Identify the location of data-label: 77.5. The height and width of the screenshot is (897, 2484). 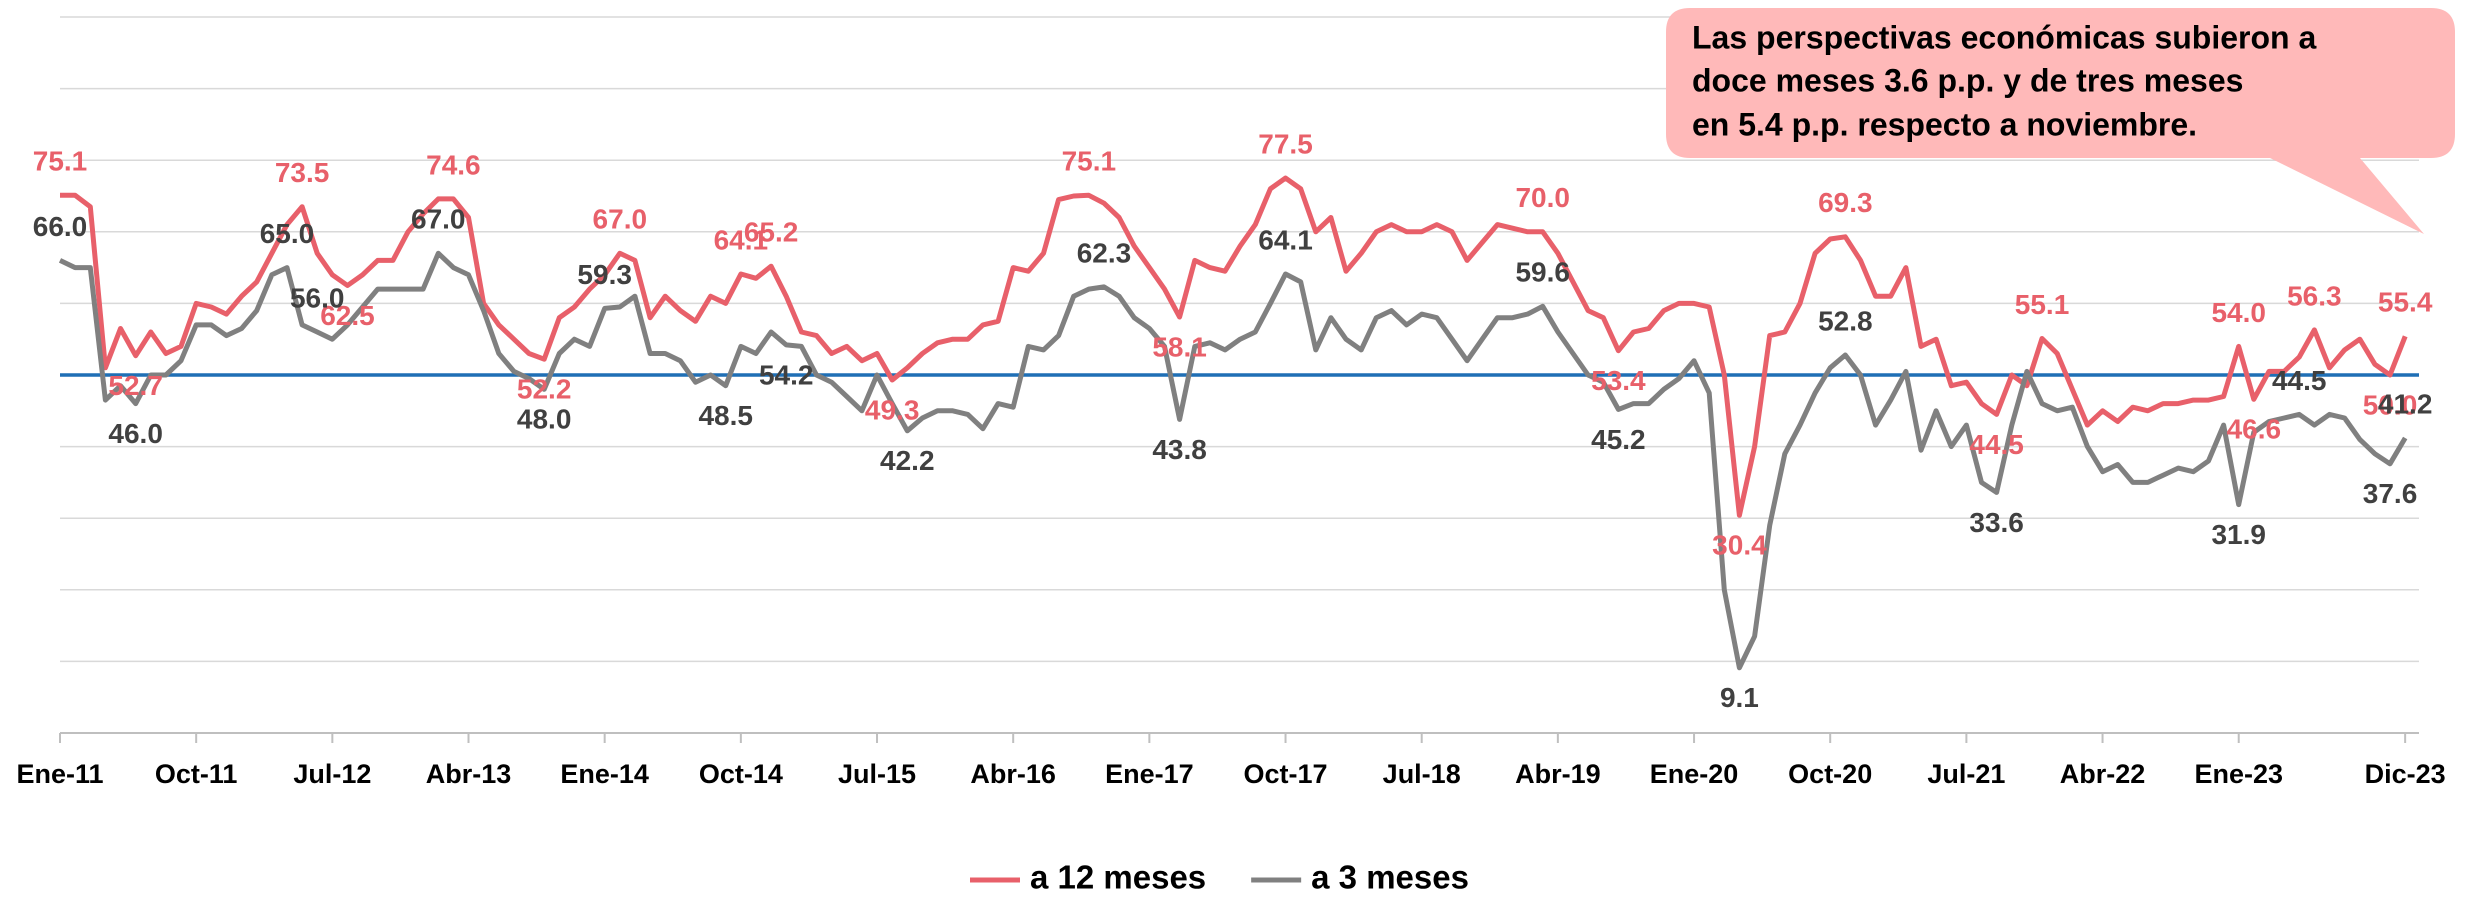
(1285, 143).